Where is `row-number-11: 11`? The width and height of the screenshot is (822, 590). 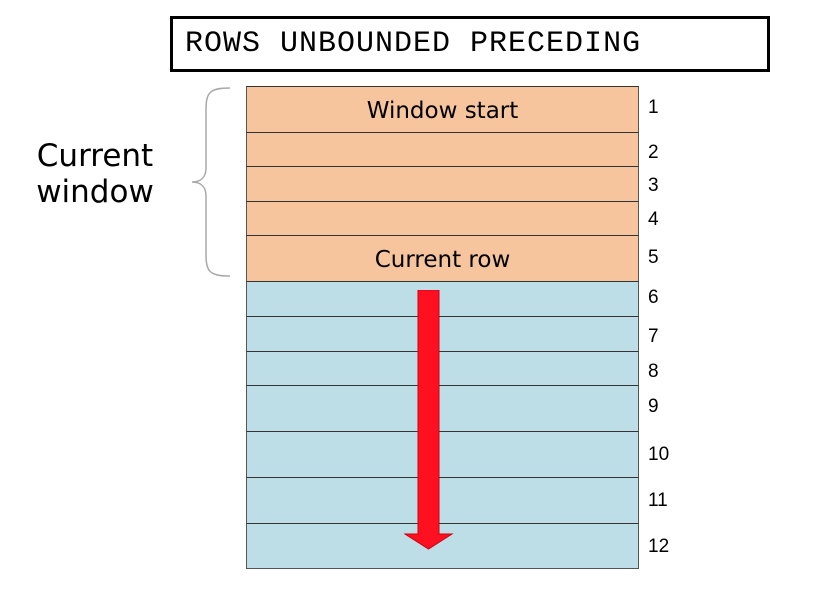
row-number-11: 11 is located at coordinates (658, 500).